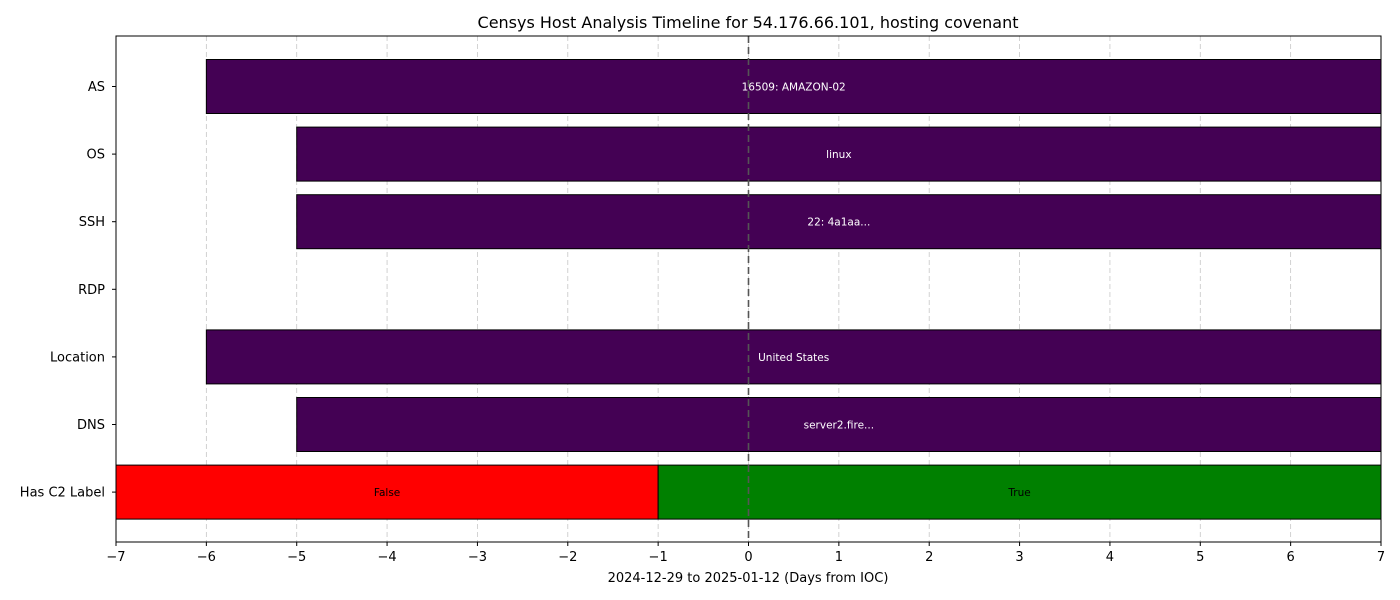 Image resolution: width=1400 pixels, height=600 pixels. I want to click on y-tick-label: SSH, so click(92, 222).